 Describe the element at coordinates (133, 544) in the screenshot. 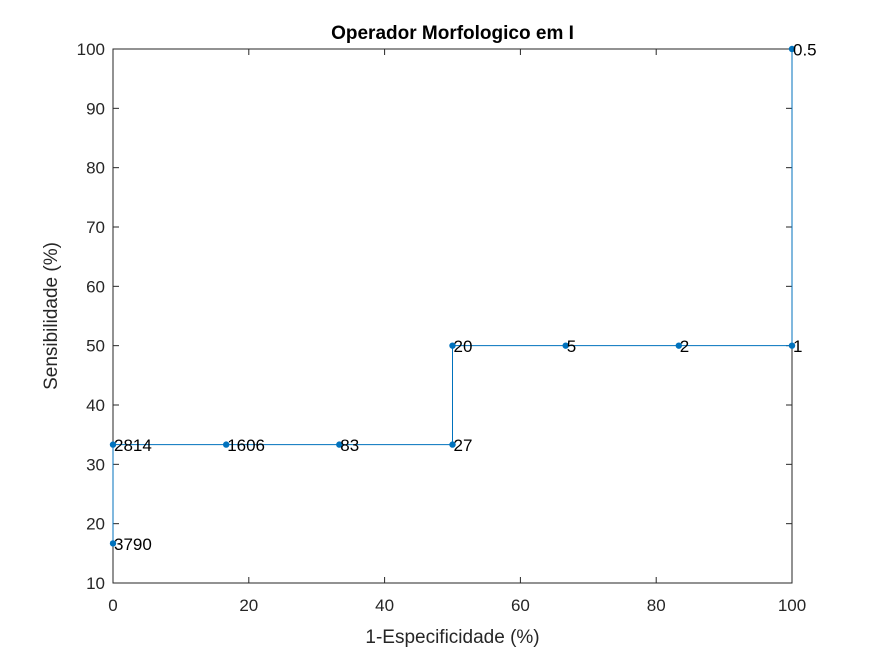

I see `data-point-label: 3790` at that location.